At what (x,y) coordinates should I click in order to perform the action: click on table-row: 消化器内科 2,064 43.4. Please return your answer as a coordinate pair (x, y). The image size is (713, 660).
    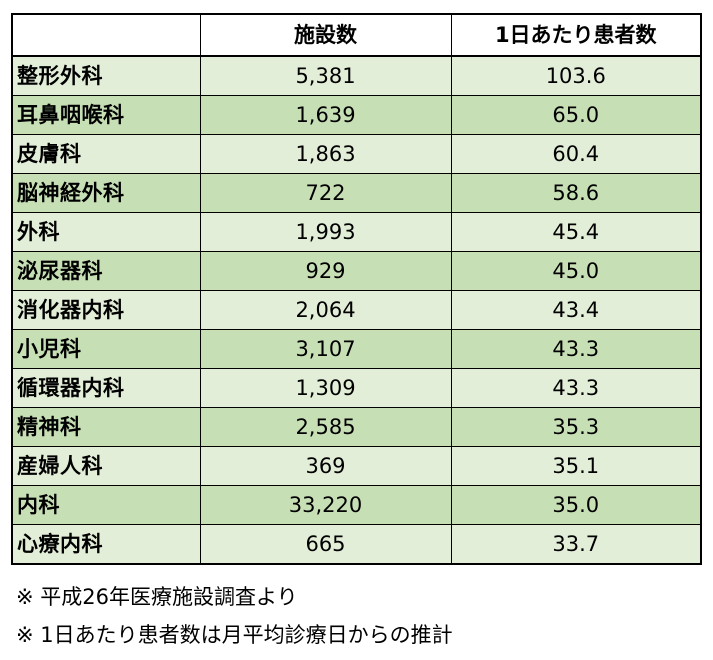
    Looking at the image, I should click on (356, 310).